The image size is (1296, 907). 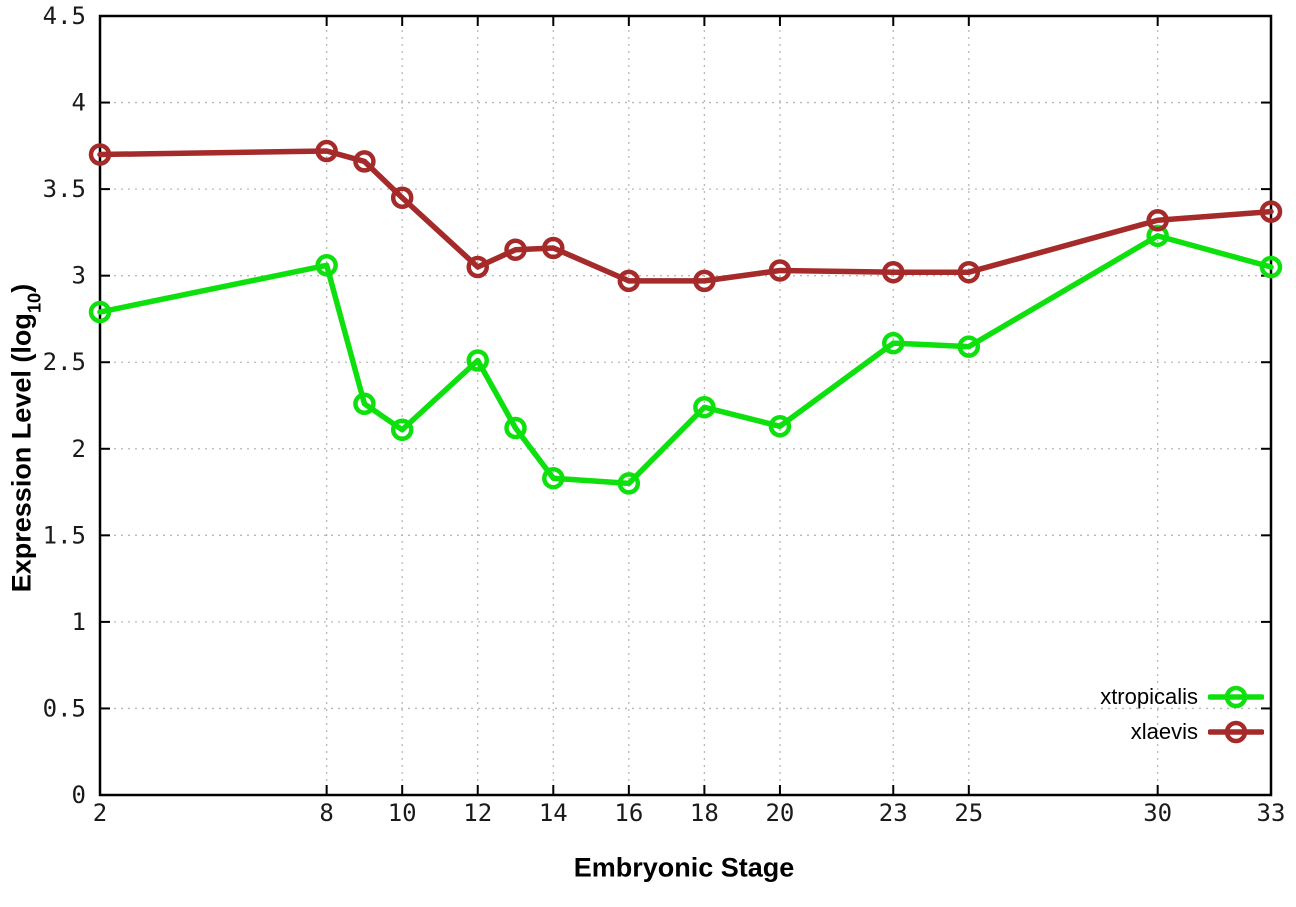 What do you see at coordinates (79, 795) in the screenshot?
I see `y-tick-label: 0` at bounding box center [79, 795].